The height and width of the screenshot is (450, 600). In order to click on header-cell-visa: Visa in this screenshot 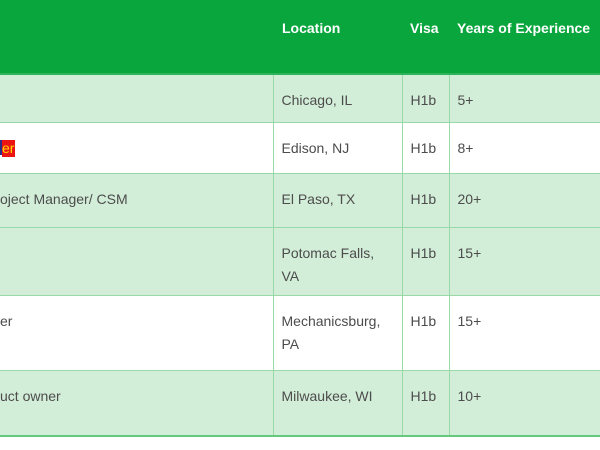, I will do `click(425, 37)`.